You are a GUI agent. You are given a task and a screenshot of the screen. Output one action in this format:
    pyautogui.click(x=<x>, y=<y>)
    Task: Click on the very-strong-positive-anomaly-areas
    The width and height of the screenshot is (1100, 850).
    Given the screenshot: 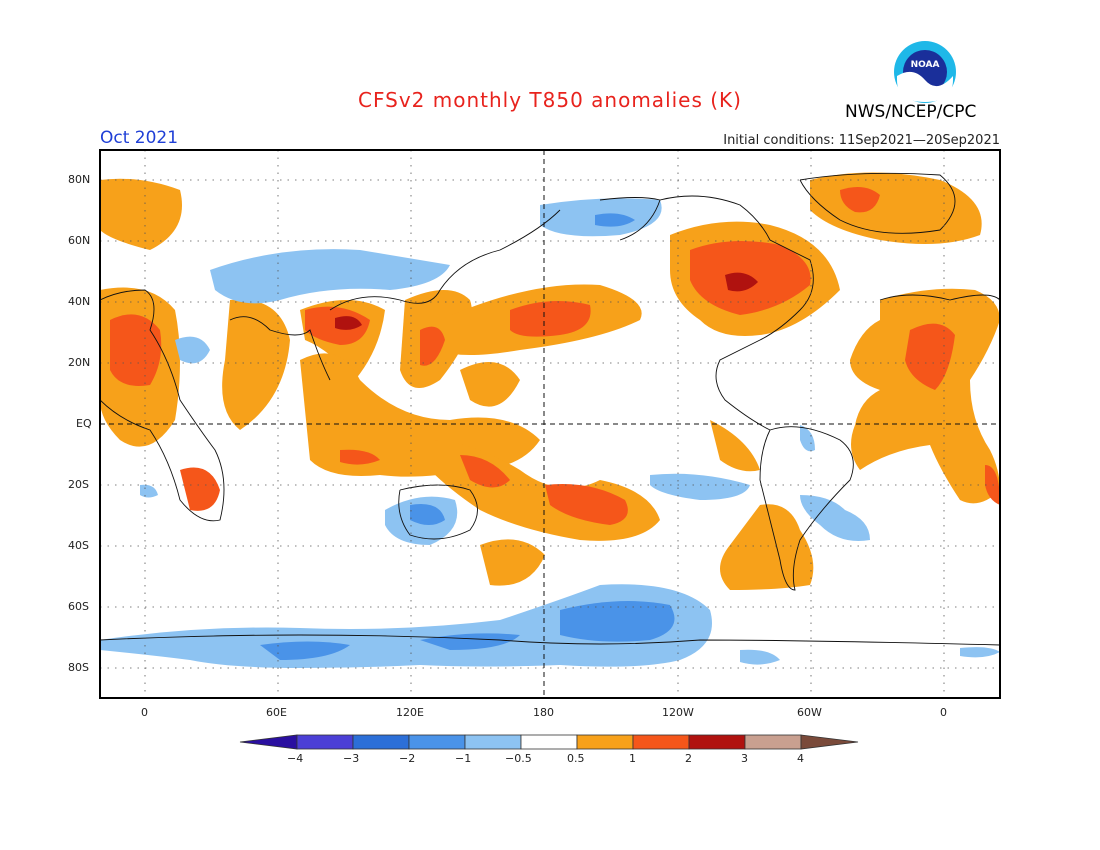 What is the action you would take?
    pyautogui.click(x=546, y=301)
    